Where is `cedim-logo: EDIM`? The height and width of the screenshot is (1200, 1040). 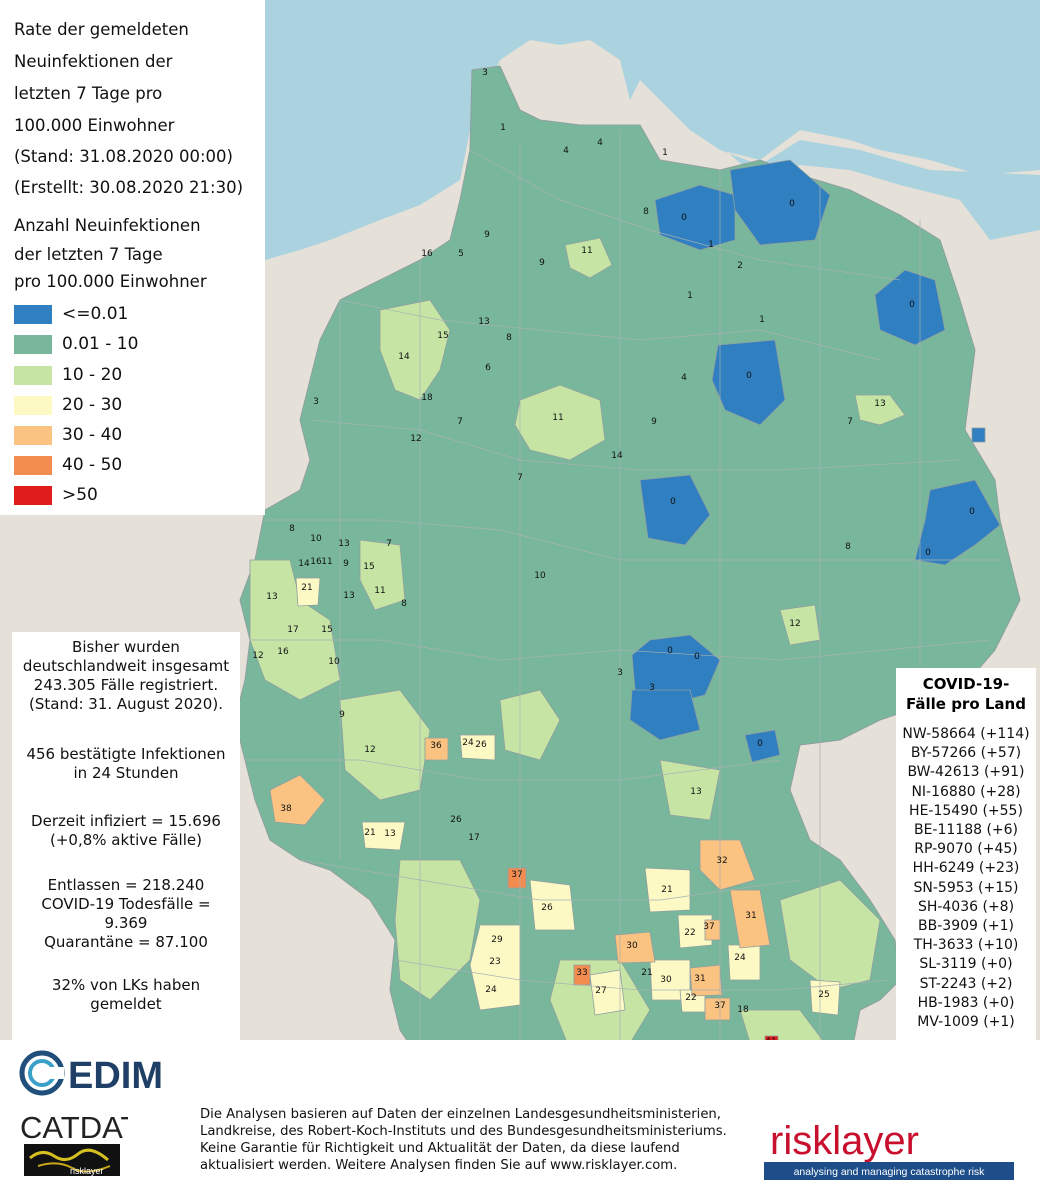
cedim-logo: EDIM is located at coordinates (98, 1073).